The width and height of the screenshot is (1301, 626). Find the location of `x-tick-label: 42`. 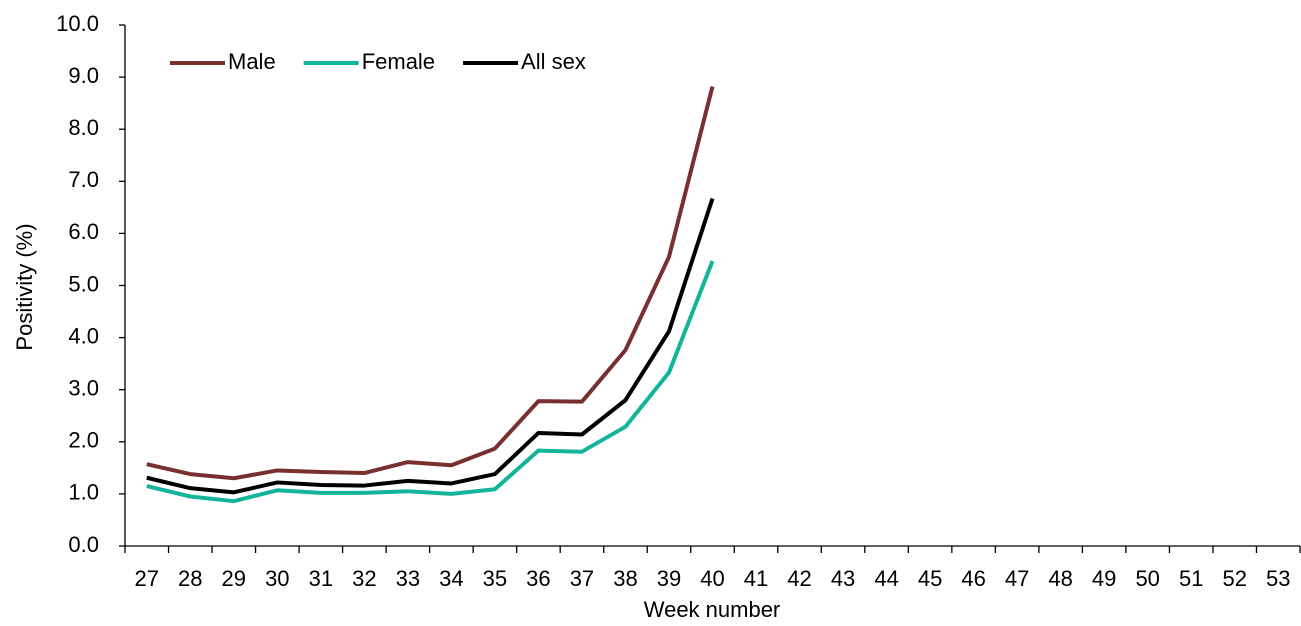

x-tick-label: 42 is located at coordinates (799, 578).